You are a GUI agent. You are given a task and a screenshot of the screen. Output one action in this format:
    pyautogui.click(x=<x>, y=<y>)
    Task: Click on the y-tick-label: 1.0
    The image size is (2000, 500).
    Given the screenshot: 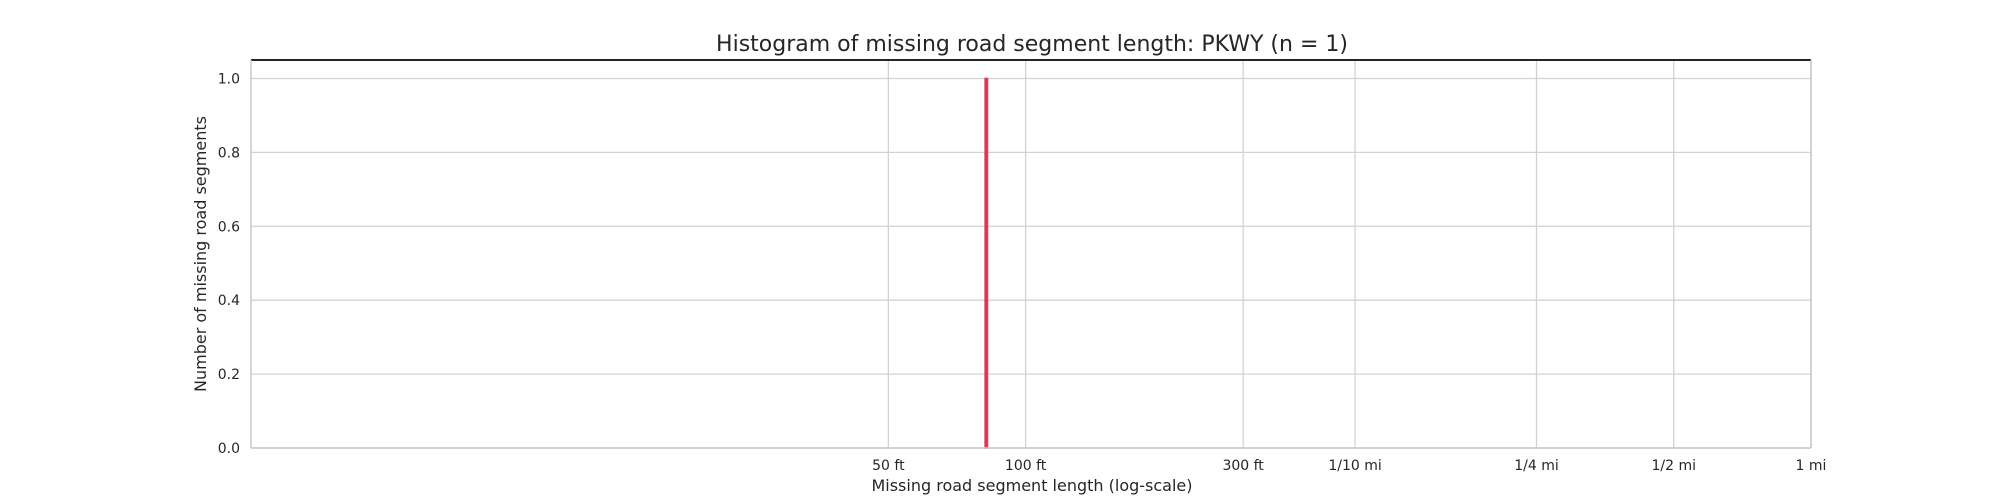 What is the action you would take?
    pyautogui.click(x=229, y=79)
    